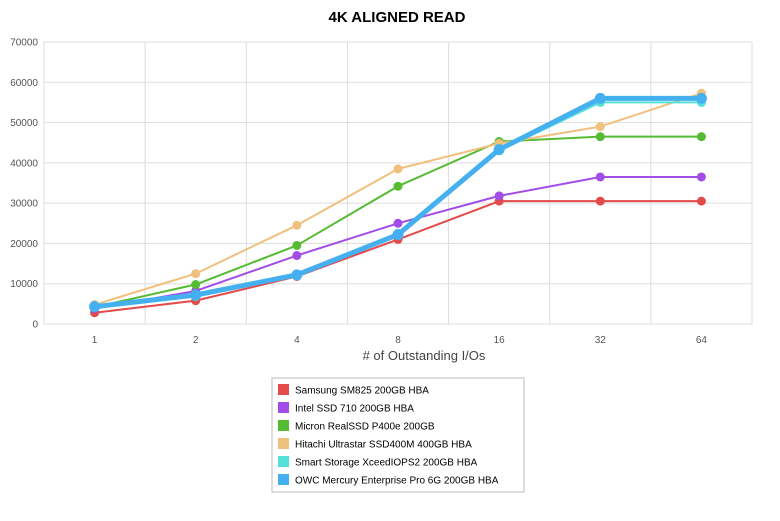 The image size is (780, 521). I want to click on y-tick-label: 40000, so click(24, 163).